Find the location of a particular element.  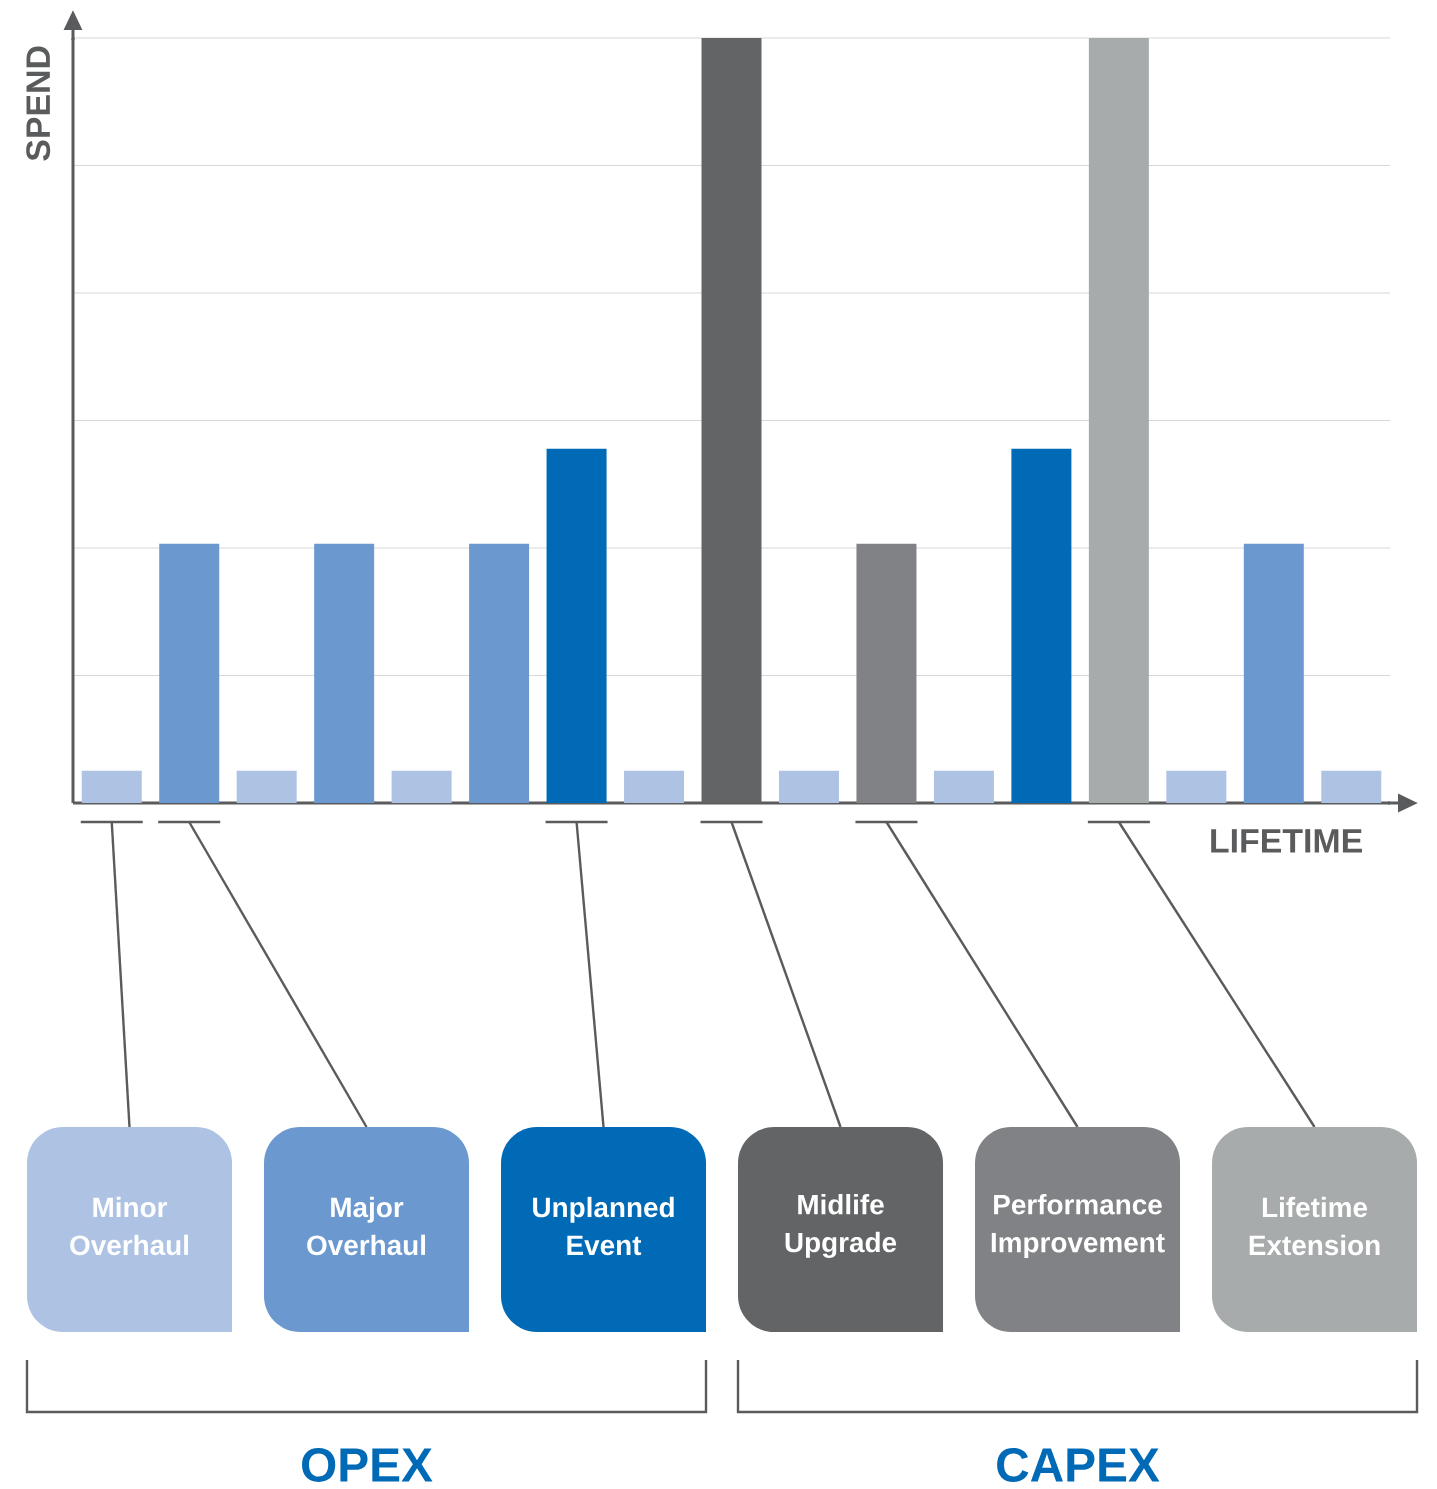

category-label: Midlife Upgrade is located at coordinates (841, 1226).